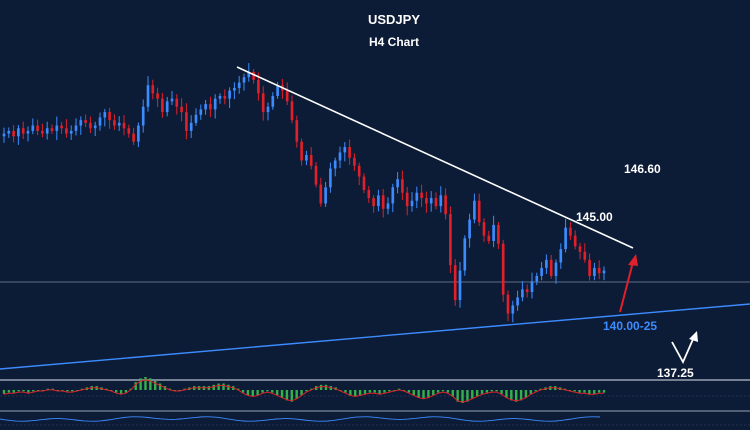  Describe the element at coordinates (630, 326) in the screenshot. I see `level-label-140-00-25: 140.00-25` at that location.